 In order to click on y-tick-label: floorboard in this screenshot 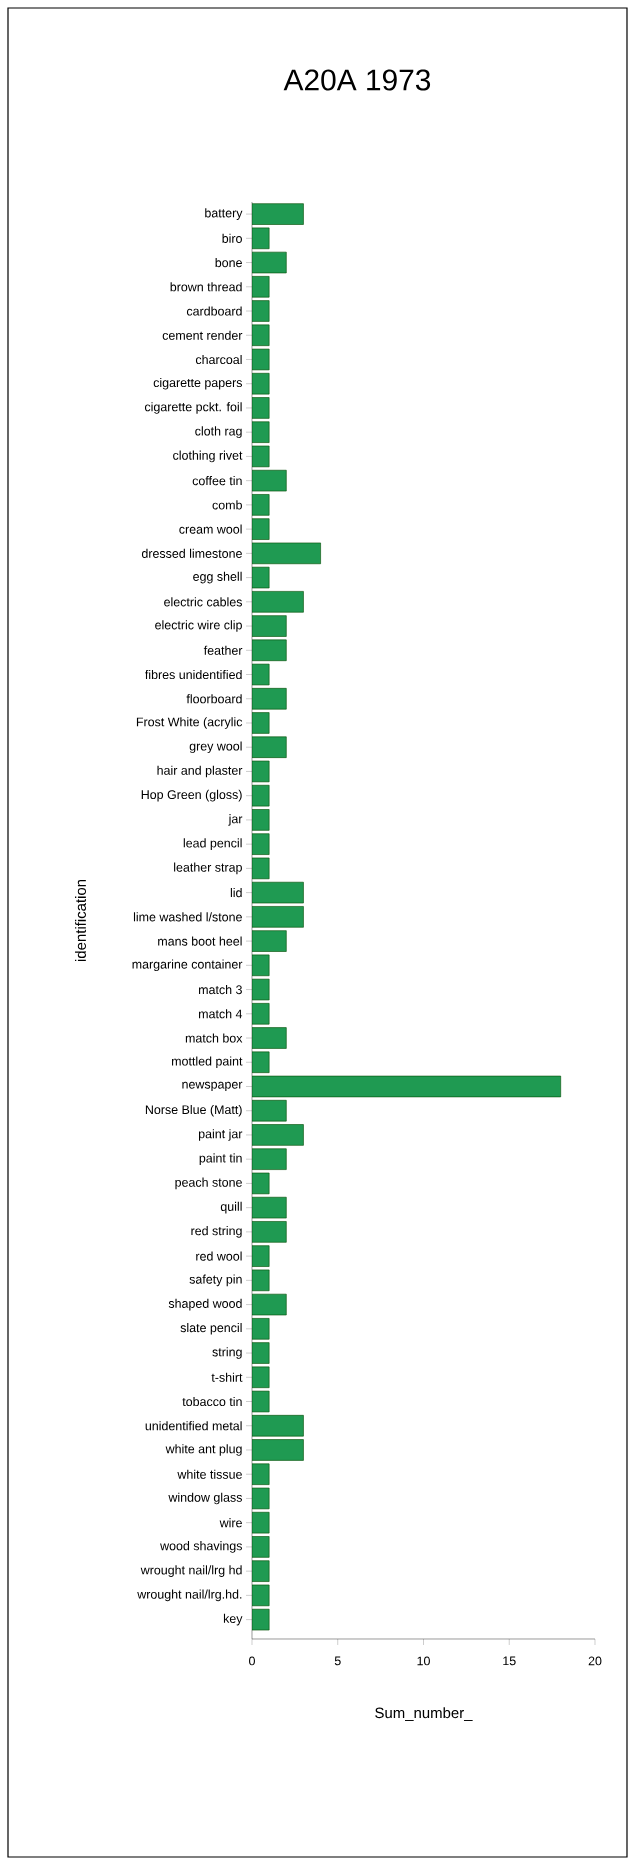, I will do `click(214, 699)`.